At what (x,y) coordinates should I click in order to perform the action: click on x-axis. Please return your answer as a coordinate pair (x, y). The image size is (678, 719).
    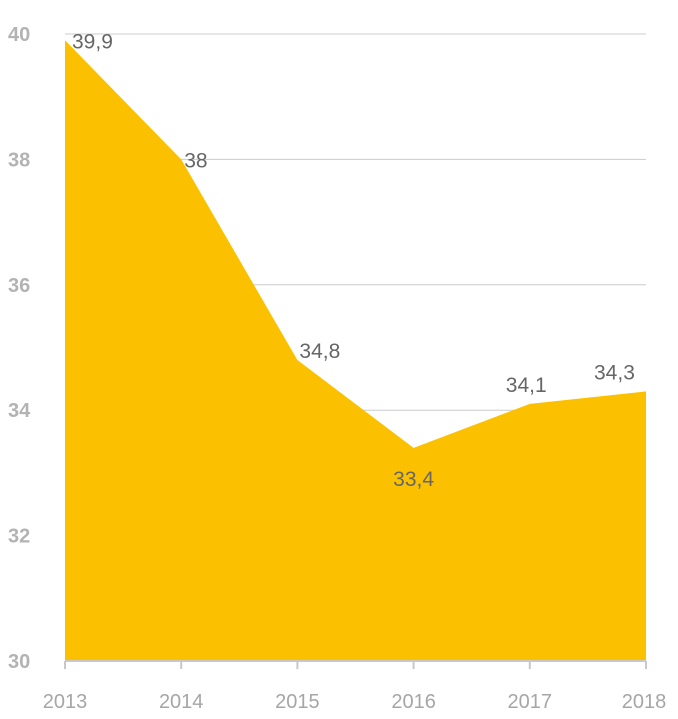
    Looking at the image, I should click on (355, 664).